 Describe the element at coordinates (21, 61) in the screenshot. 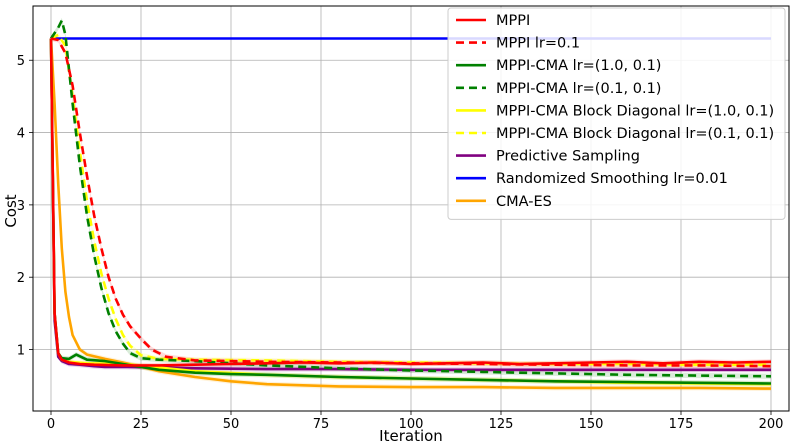

I see `y-tick-label: 5` at that location.